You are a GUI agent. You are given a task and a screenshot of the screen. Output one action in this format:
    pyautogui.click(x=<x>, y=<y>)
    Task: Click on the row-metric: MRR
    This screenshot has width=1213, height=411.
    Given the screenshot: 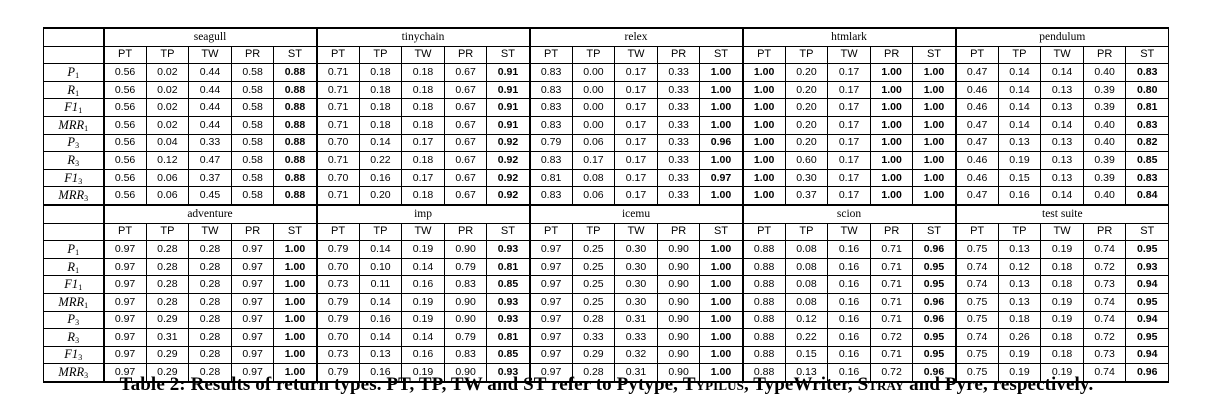 What is the action you would take?
    pyautogui.click(x=71, y=195)
    